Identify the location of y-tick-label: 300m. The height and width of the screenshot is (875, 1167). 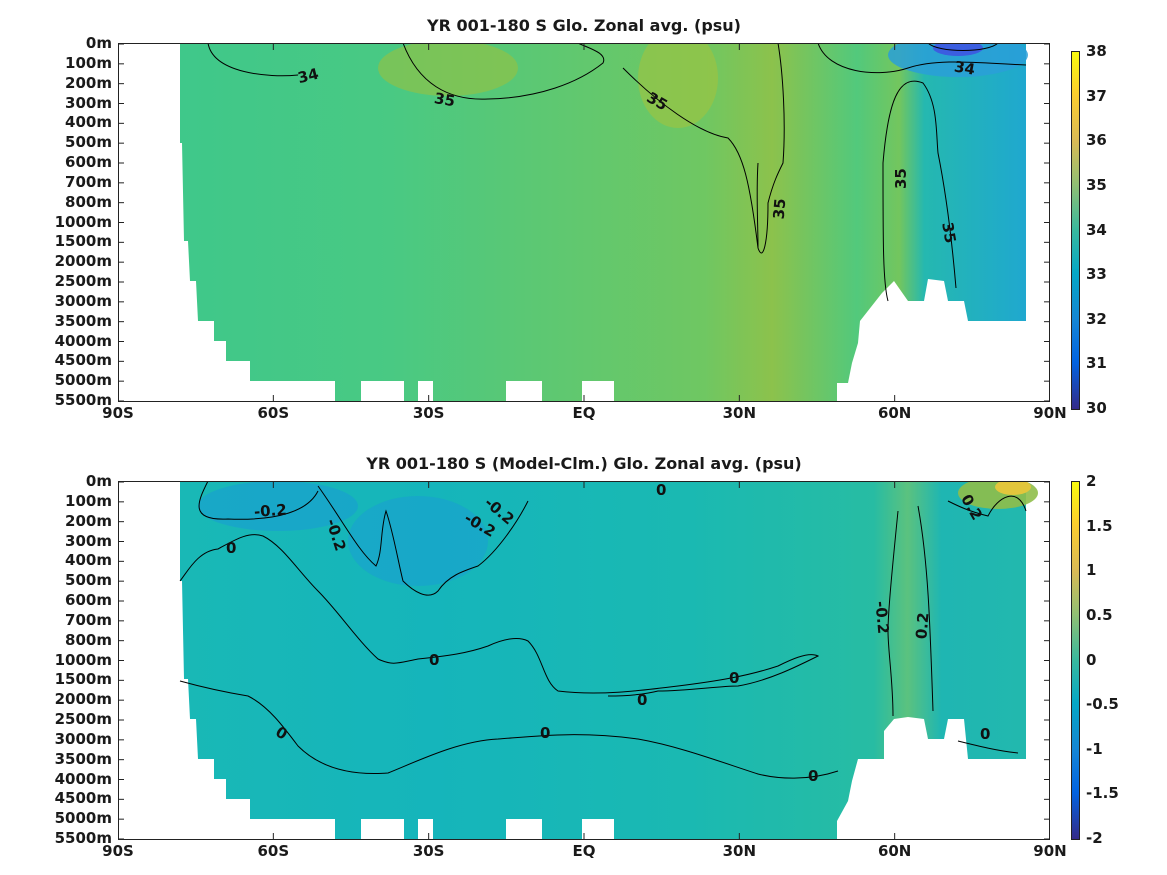
(88, 540).